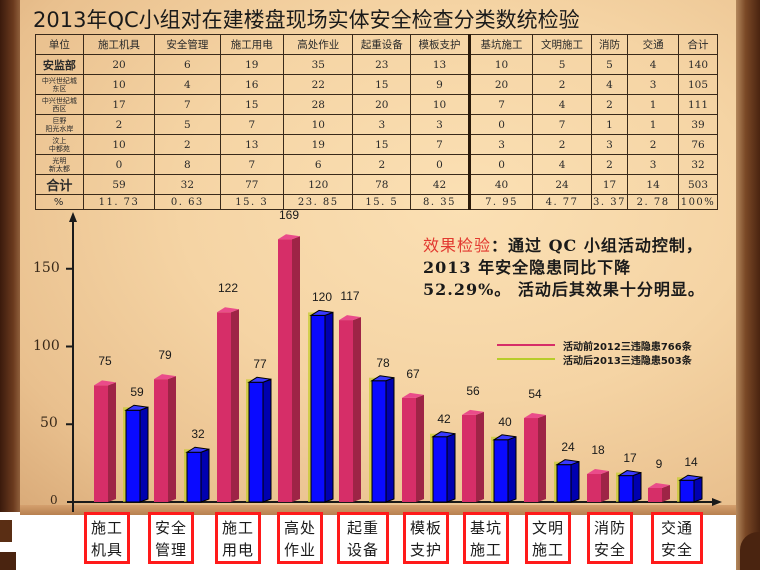 This screenshot has width=760, height=570. Describe the element at coordinates (119, 104) in the screenshot. I see `value-cell: 17` at that location.